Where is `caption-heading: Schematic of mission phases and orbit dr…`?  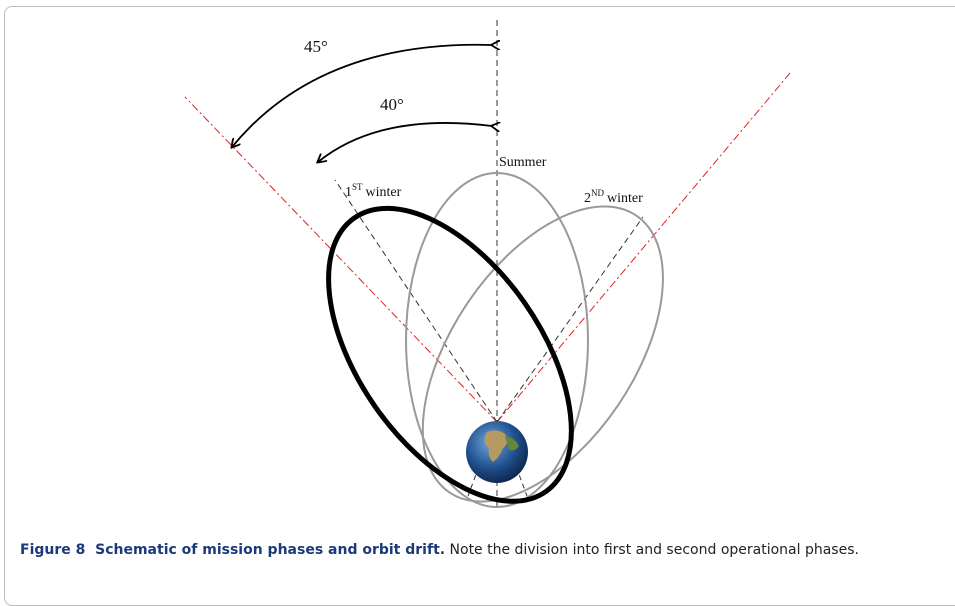 caption-heading: Schematic of mission phases and orbit dr… is located at coordinates (270, 550).